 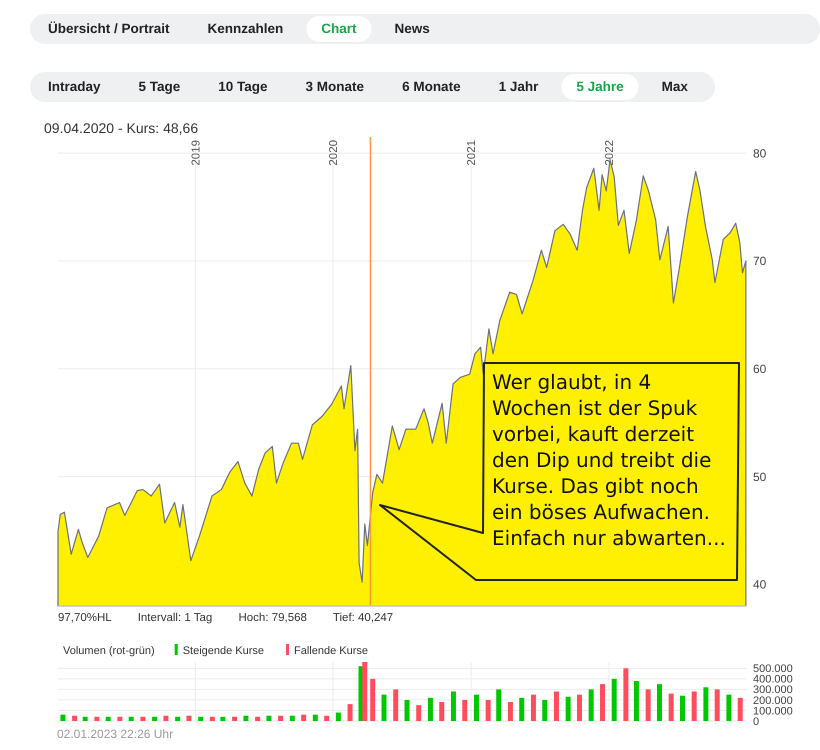 What do you see at coordinates (175, 618) in the screenshot?
I see `text: Intervall: 1 Tag` at bounding box center [175, 618].